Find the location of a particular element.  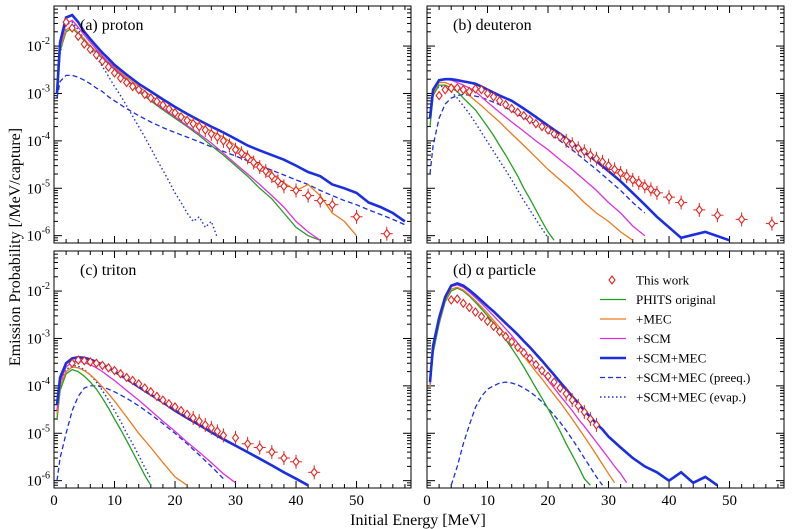

legend-label: This work is located at coordinates (663, 280).